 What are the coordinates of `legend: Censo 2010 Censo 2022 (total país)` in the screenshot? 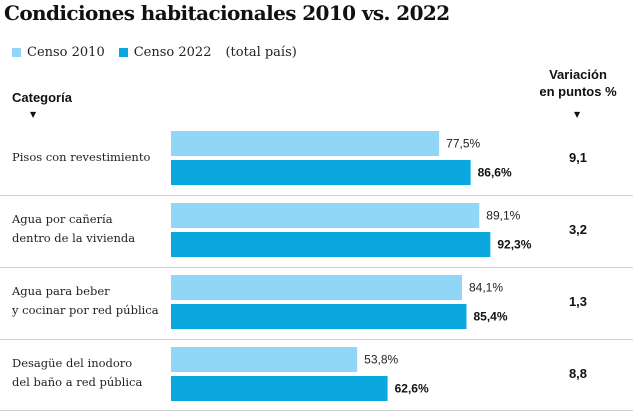 It's located at (154, 52).